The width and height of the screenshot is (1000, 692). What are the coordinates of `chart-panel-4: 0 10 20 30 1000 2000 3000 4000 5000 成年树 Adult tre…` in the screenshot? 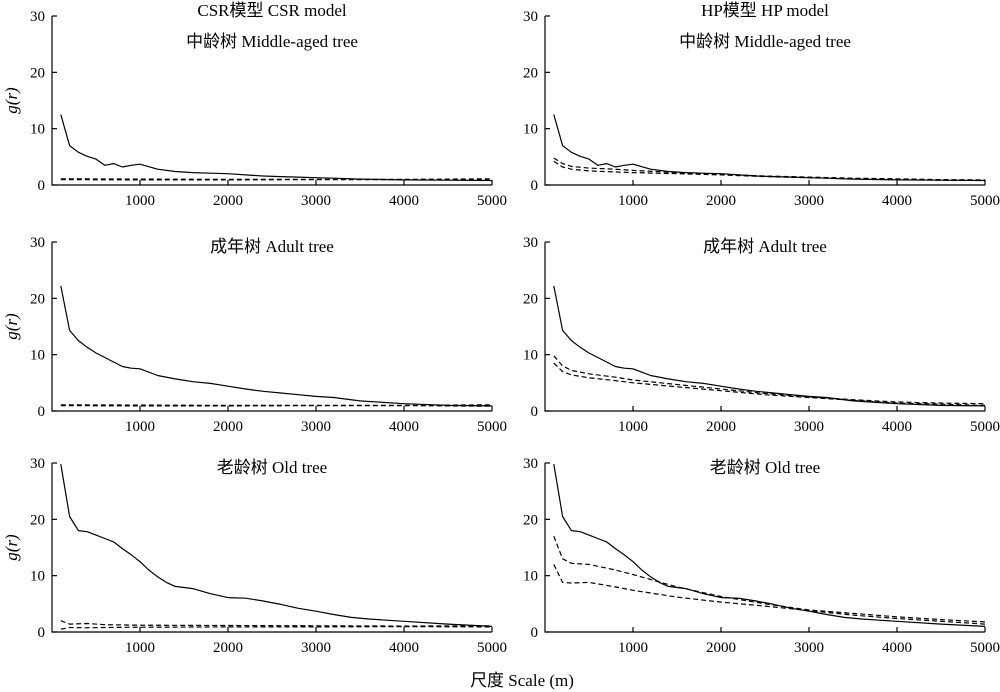 It's located at (761, 335).